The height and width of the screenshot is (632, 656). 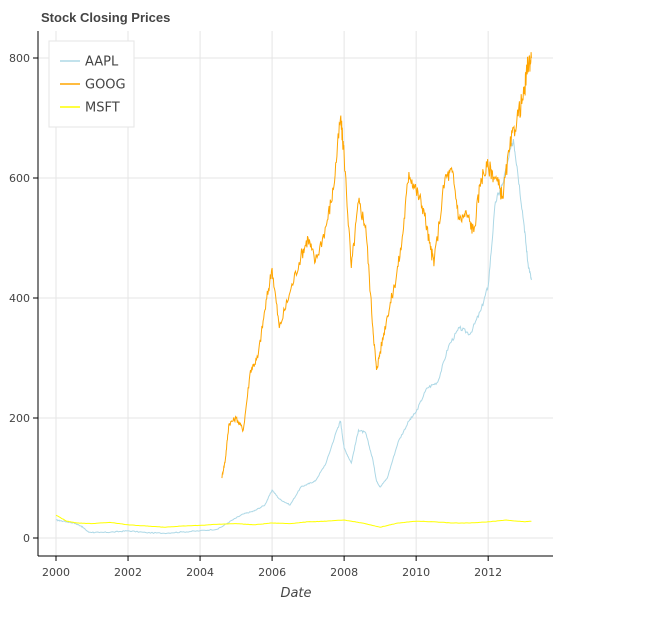 I want to click on x-tick-label: 2002, so click(x=128, y=572).